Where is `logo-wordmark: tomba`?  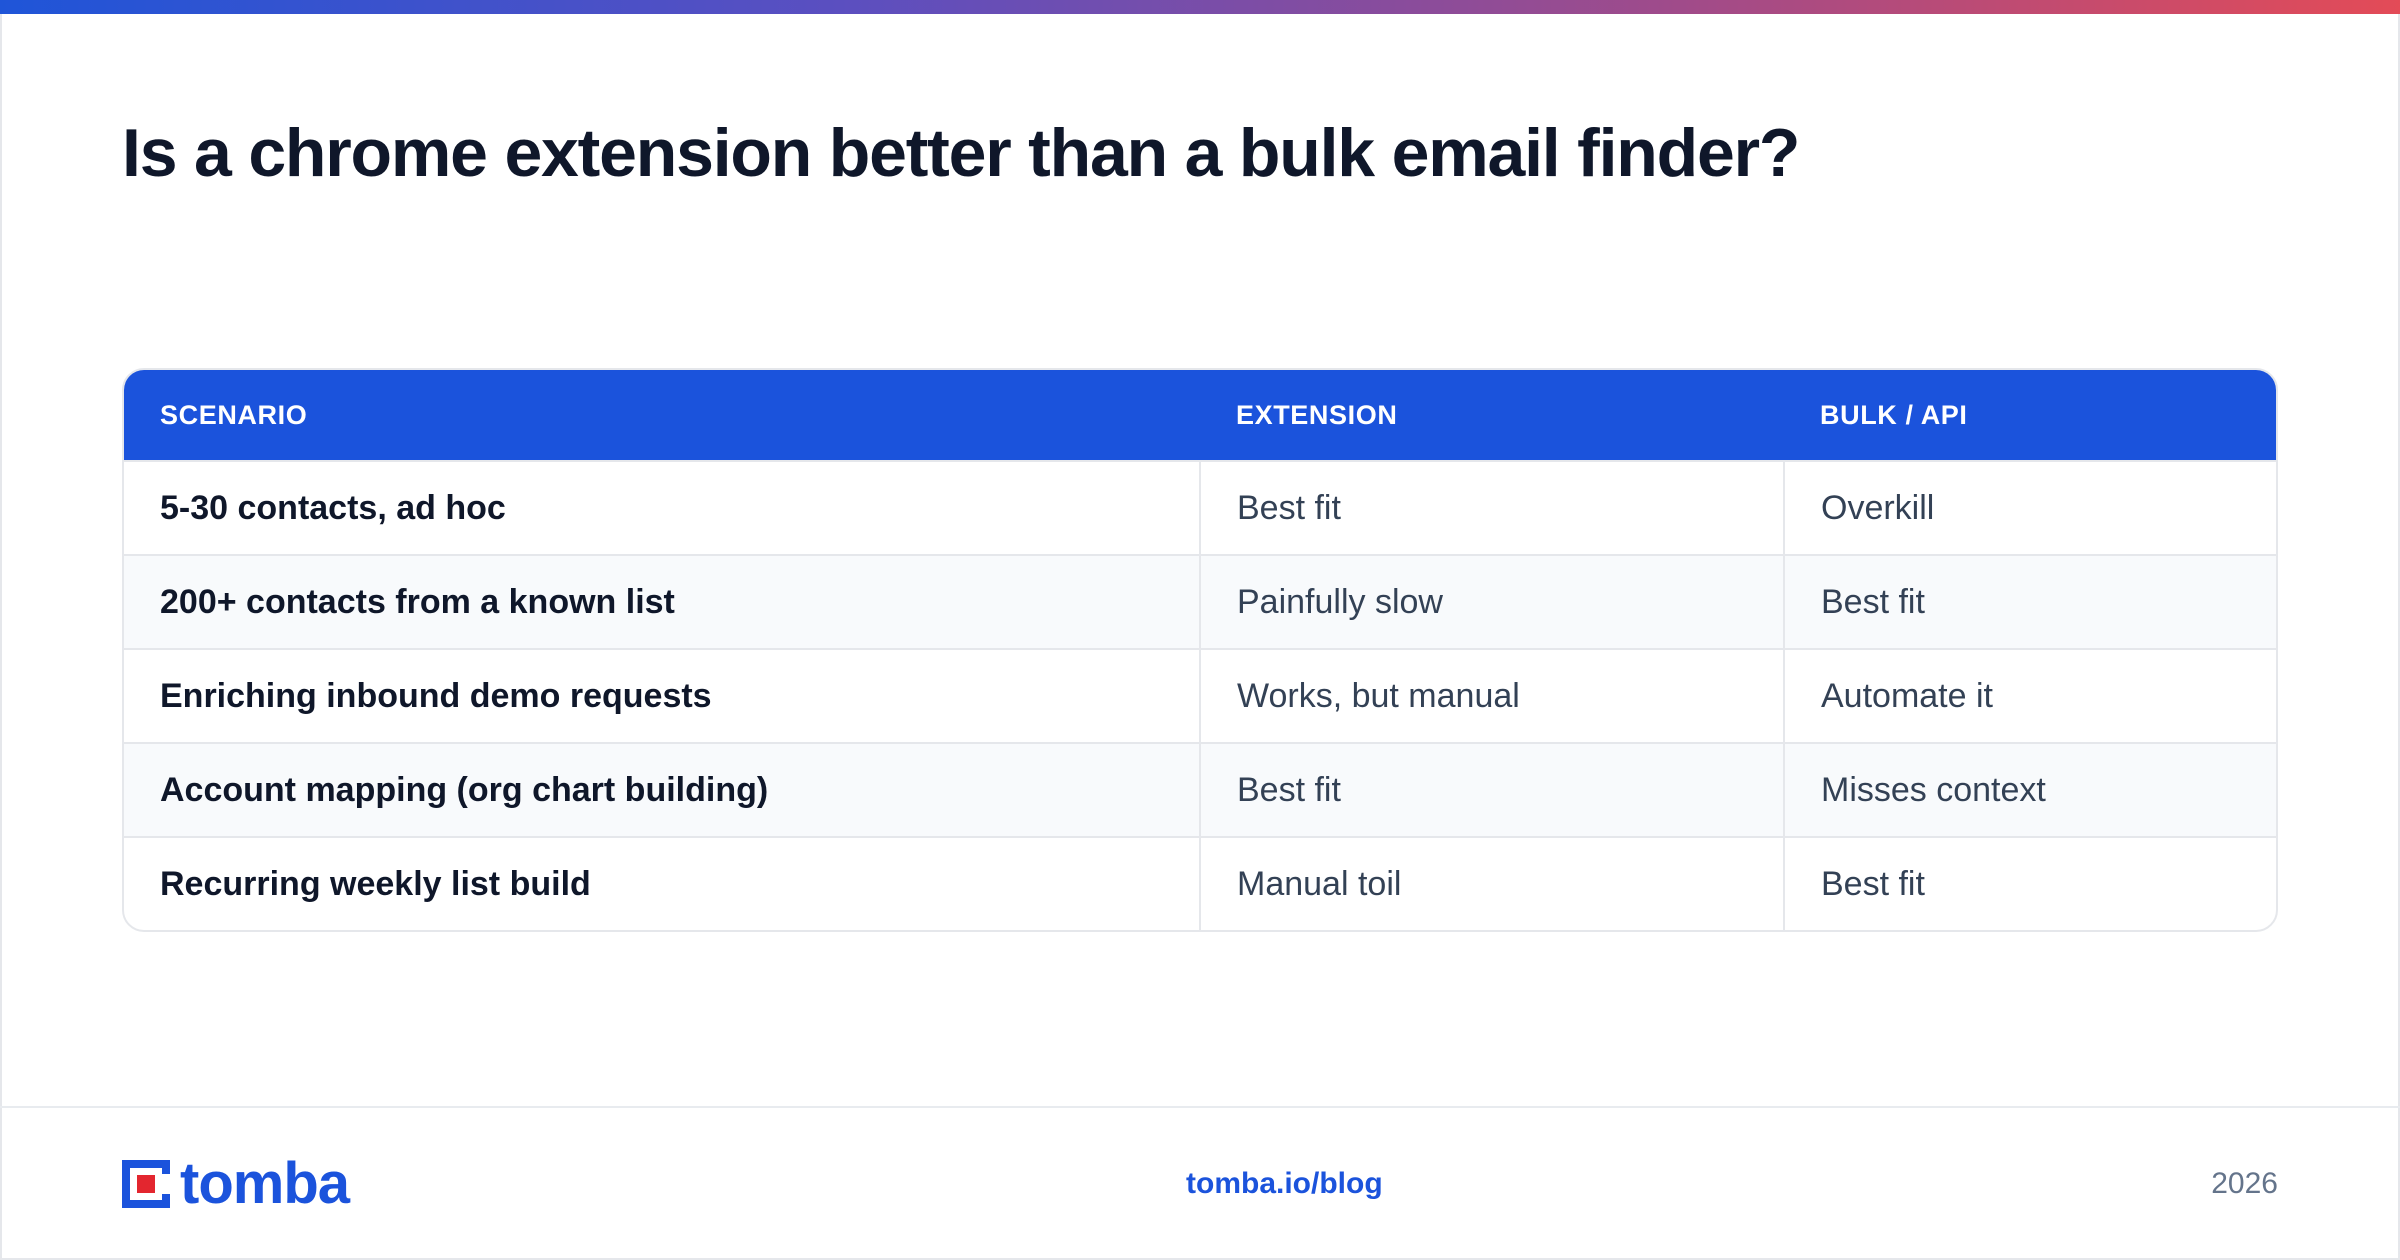
logo-wordmark: tomba is located at coordinates (265, 1183).